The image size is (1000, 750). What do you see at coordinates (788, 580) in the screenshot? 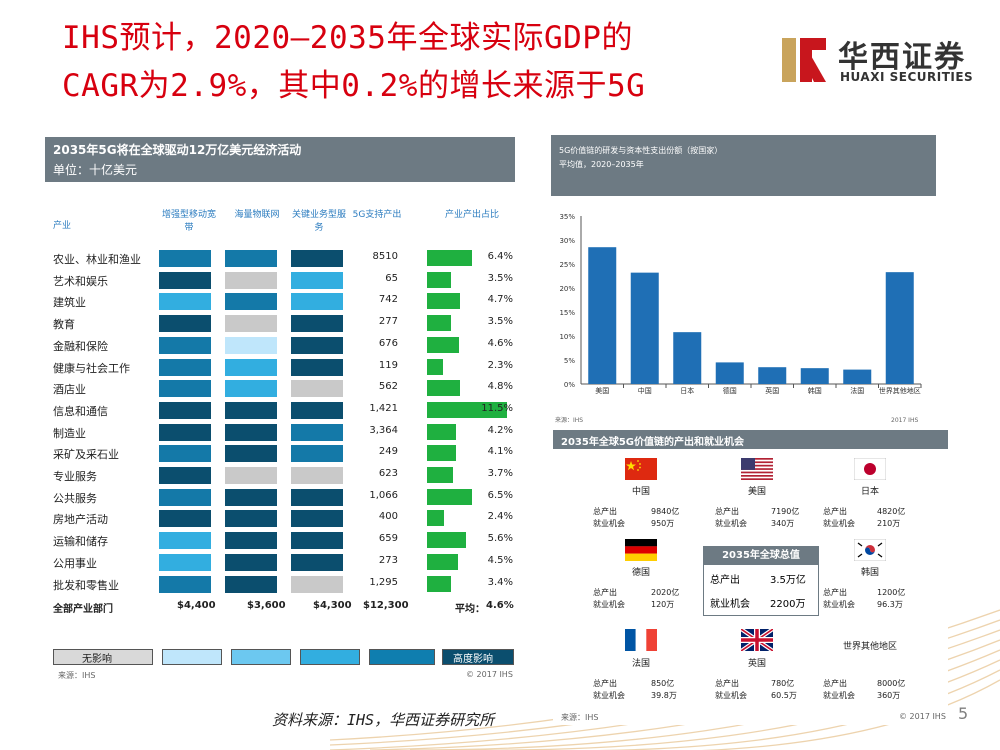
I see `global-output-value: 3.5万亿` at bounding box center [788, 580].